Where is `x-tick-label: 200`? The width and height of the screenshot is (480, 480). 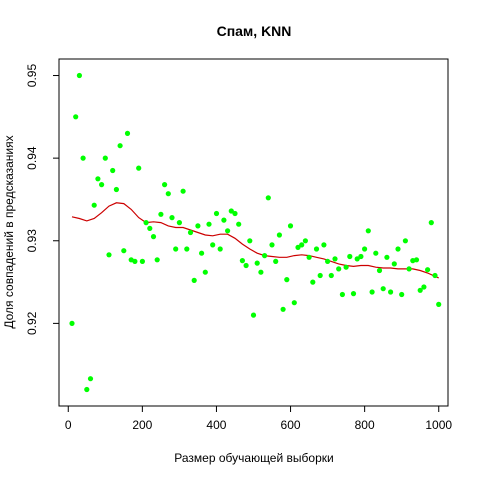 x-tick-label: 200 is located at coordinates (142, 425).